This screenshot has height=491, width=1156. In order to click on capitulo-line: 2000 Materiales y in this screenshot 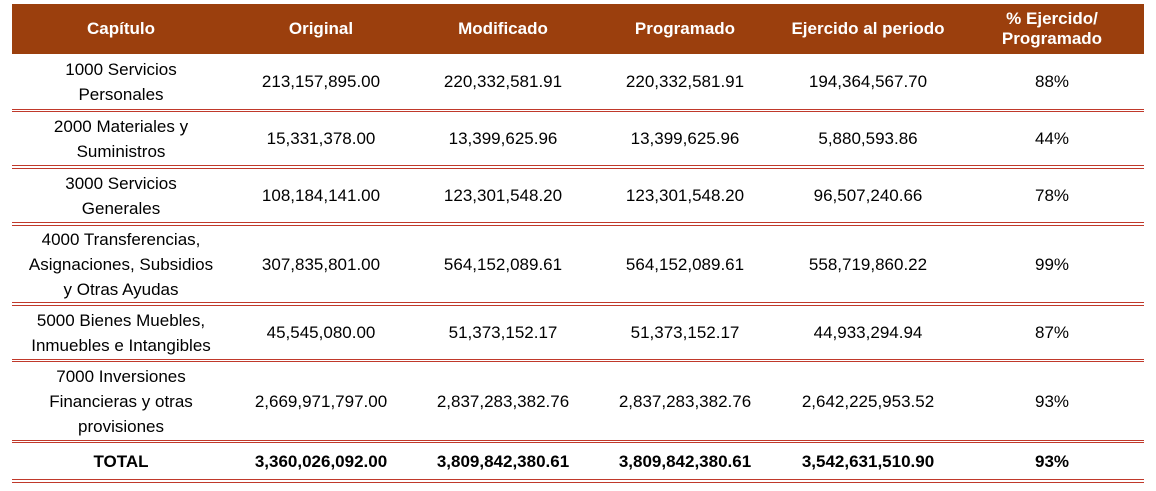, I will do `click(121, 126)`.